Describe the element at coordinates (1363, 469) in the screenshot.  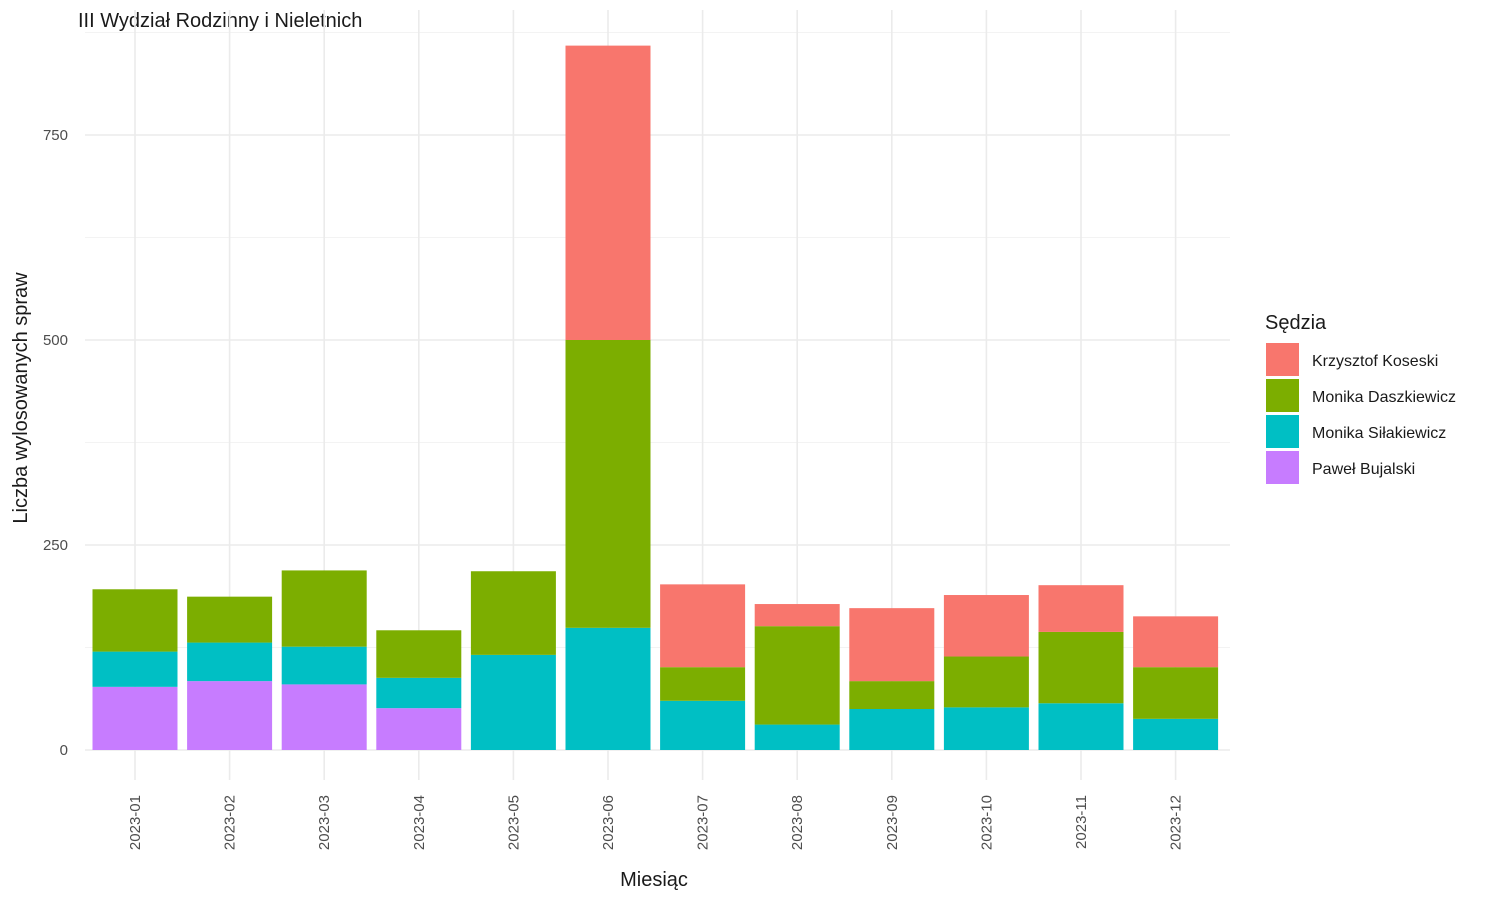
I see `legend-label: Paweł Bujalski` at that location.